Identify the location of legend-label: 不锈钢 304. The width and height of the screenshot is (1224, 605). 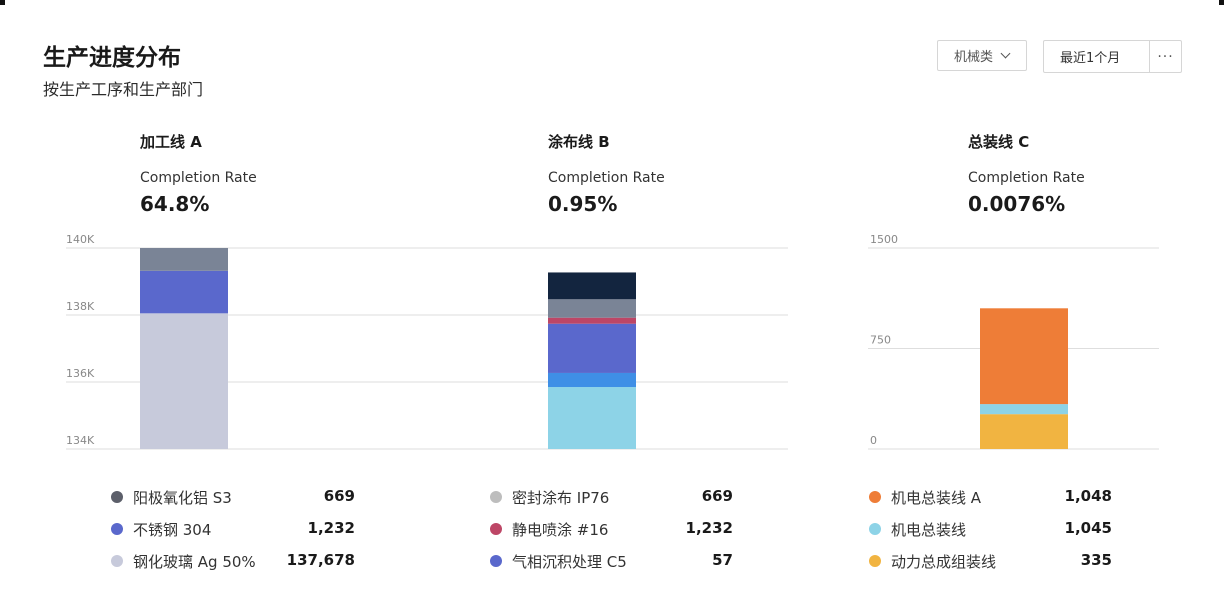
(172, 530).